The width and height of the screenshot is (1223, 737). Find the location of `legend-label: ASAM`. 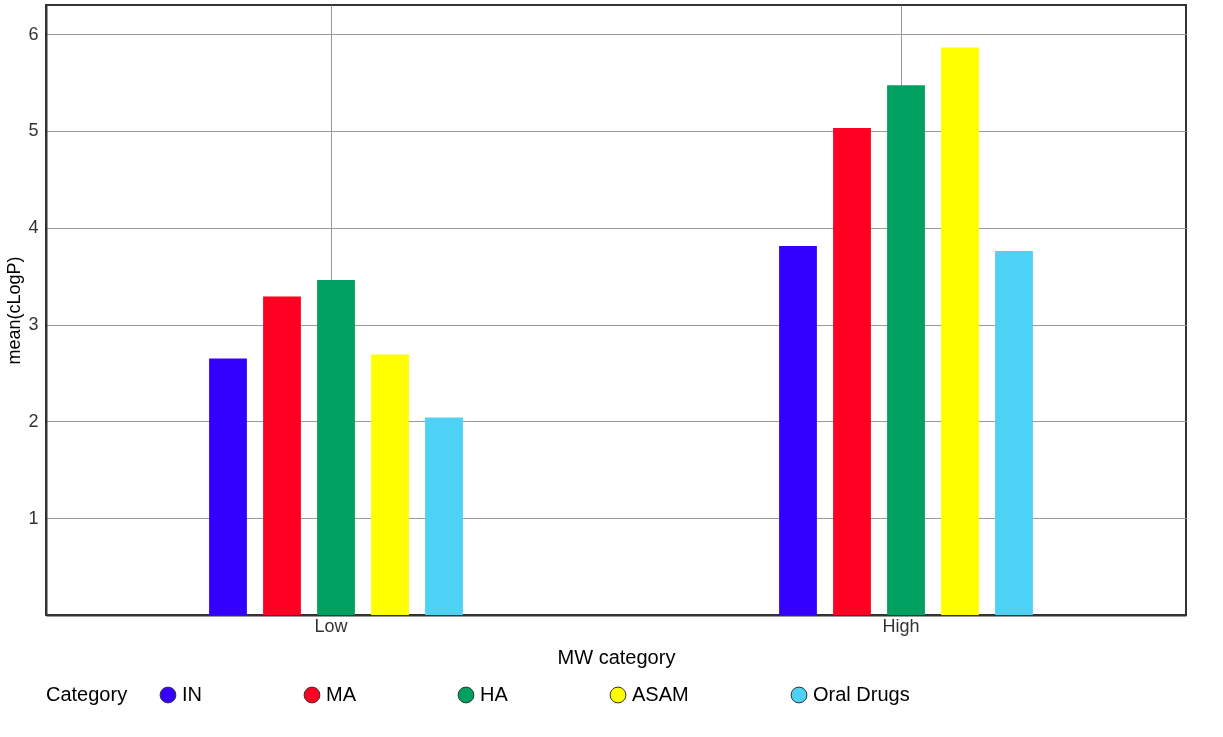

legend-label: ASAM is located at coordinates (660, 694).